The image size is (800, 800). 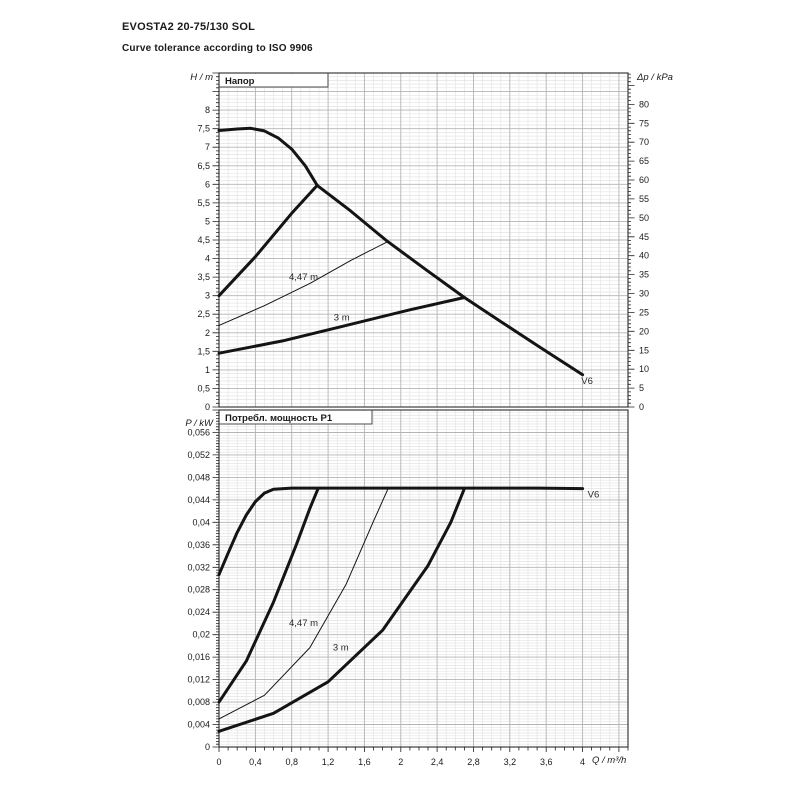 I want to click on left-tick-label: 5,5, so click(x=203, y=203).